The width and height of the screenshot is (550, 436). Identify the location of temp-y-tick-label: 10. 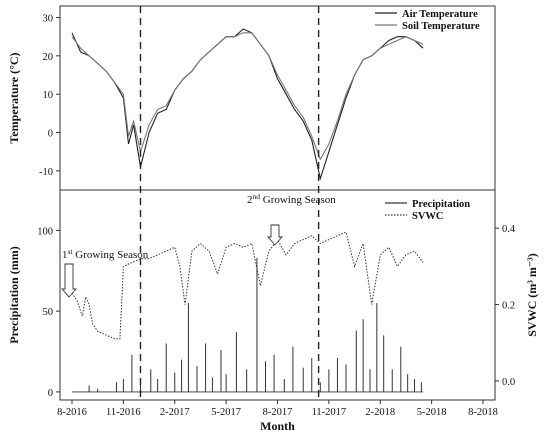
(48, 95).